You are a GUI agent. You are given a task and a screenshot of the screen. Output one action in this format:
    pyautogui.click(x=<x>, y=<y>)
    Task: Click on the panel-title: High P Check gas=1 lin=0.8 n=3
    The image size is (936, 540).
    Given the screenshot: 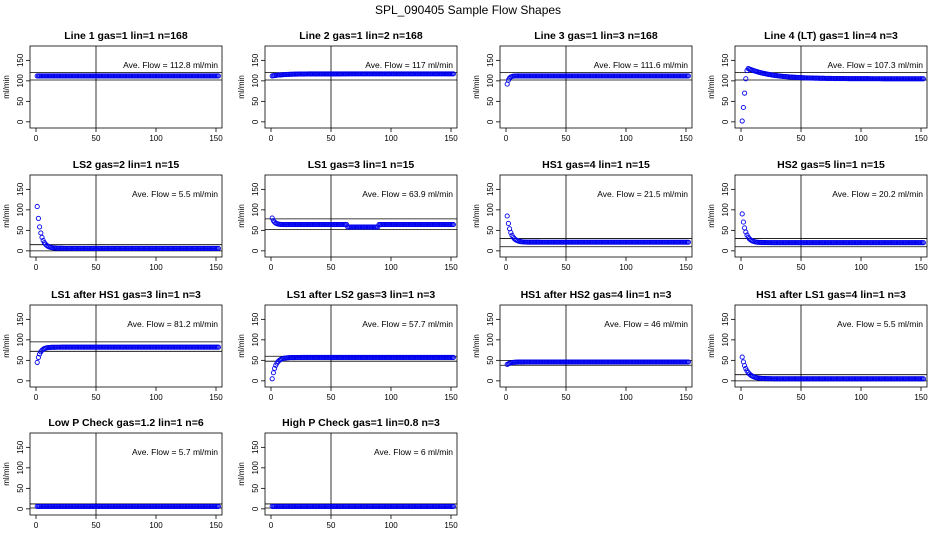 What is the action you would take?
    pyautogui.click(x=361, y=423)
    